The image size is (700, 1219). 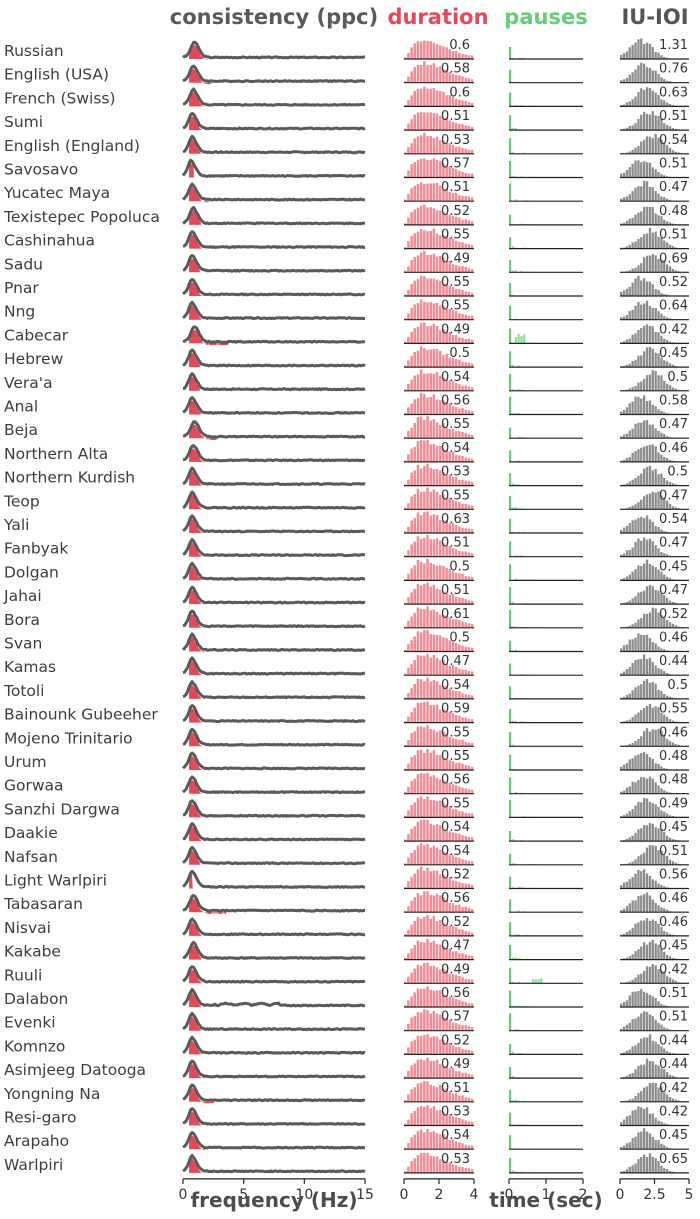 What do you see at coordinates (455, 851) in the screenshot?
I see `duration-value: 0.54` at bounding box center [455, 851].